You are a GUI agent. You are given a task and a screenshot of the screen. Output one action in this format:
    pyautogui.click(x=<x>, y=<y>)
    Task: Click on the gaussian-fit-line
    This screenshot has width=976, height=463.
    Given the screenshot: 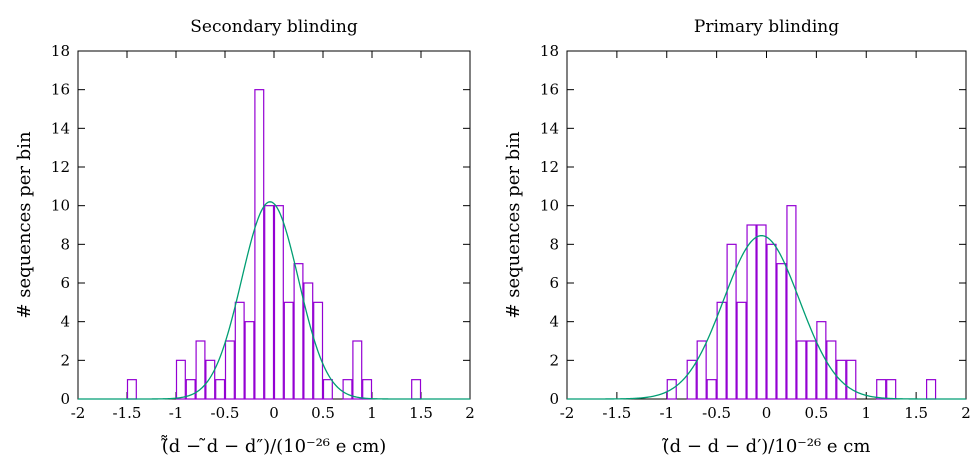 What is the action you would take?
    pyautogui.click(x=766, y=317)
    